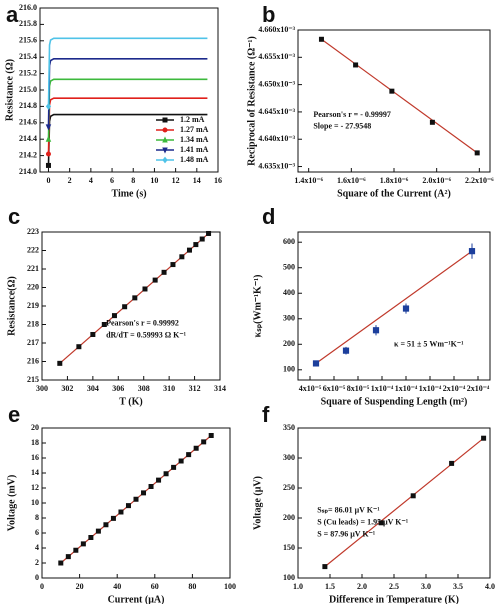  What do you see at coordinates (268, 14) in the screenshot?
I see `panel-letter: b` at bounding box center [268, 14].